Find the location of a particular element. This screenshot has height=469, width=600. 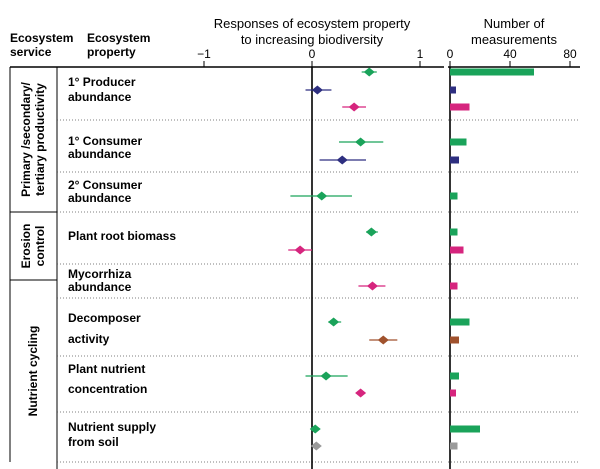

service-label-line: tertiary productivity is located at coordinates (40, 139).